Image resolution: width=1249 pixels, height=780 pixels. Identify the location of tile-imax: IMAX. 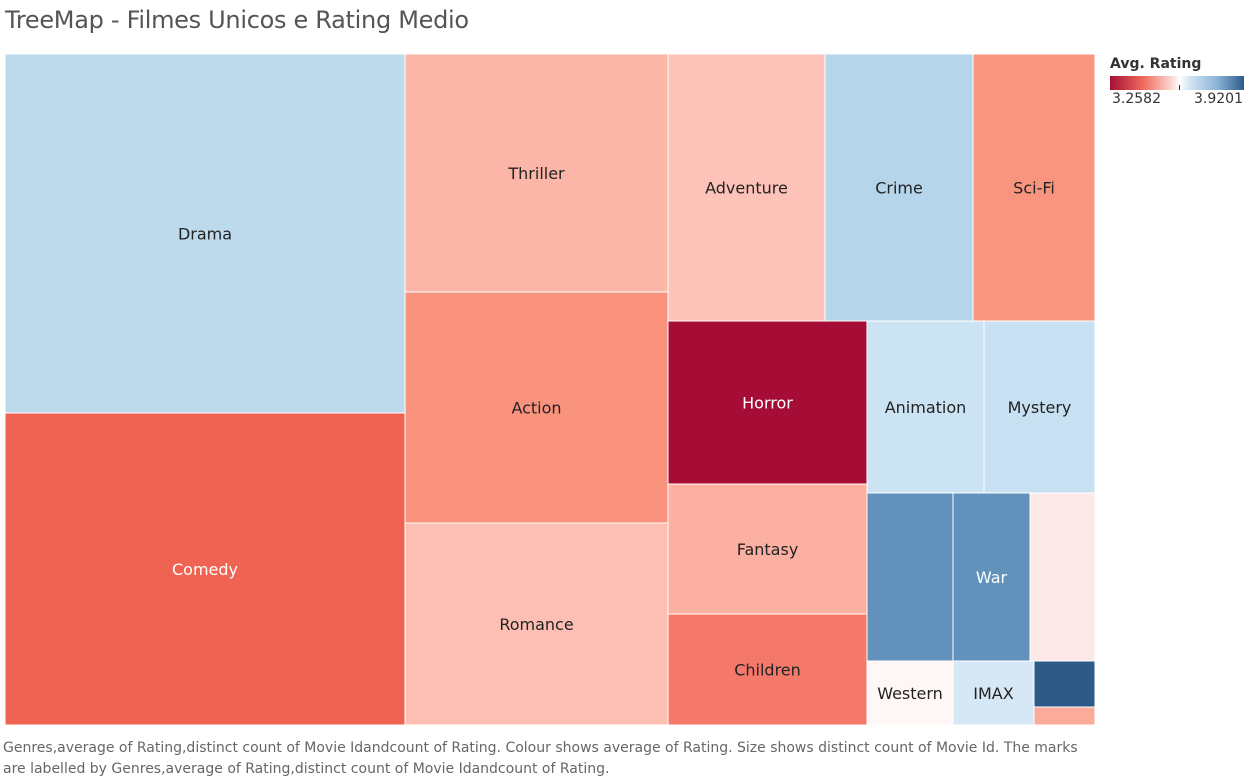
(993, 693).